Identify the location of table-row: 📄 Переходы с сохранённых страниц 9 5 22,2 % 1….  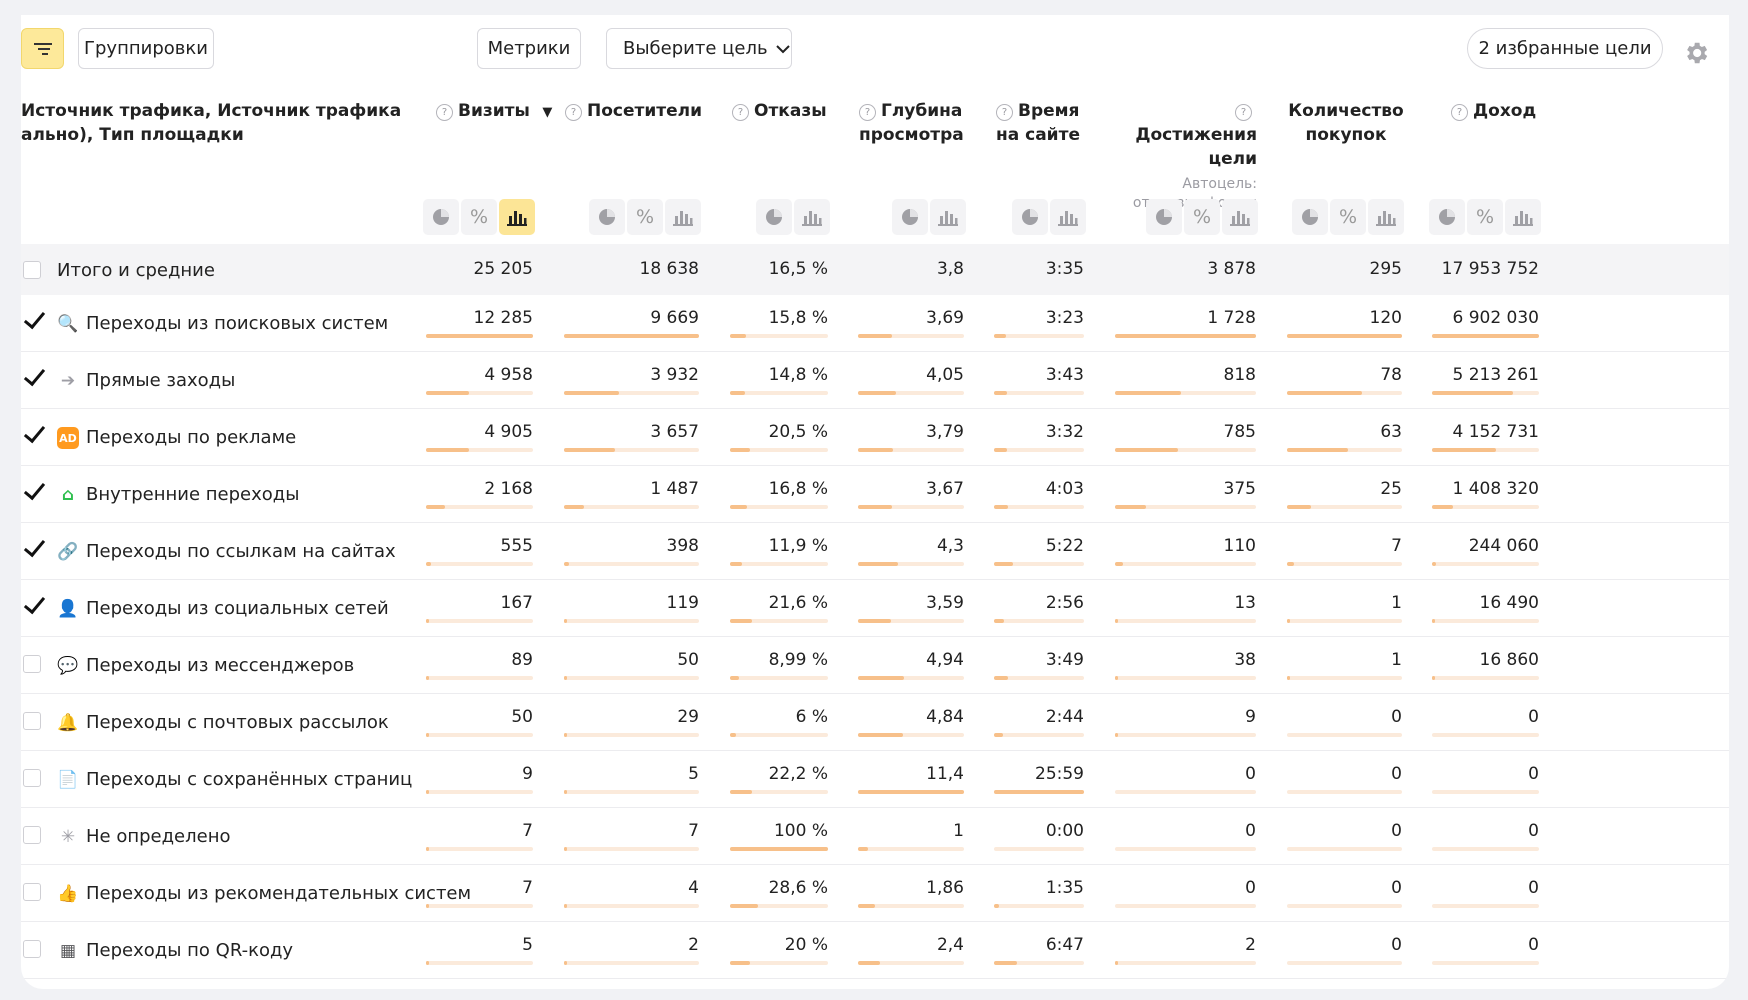
(875, 779).